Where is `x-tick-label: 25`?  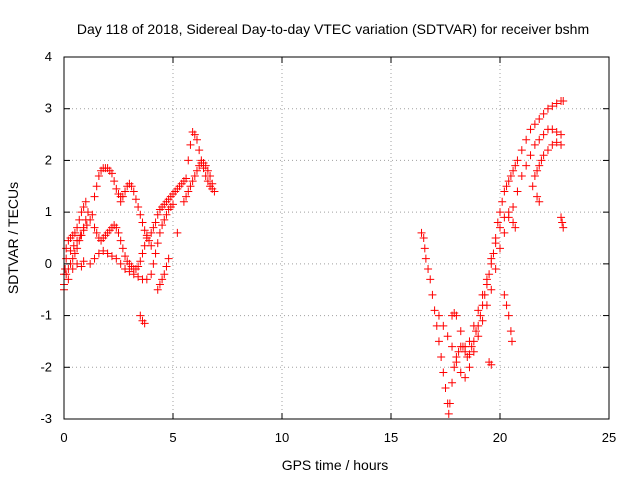 x-tick-label: 25 is located at coordinates (609, 437).